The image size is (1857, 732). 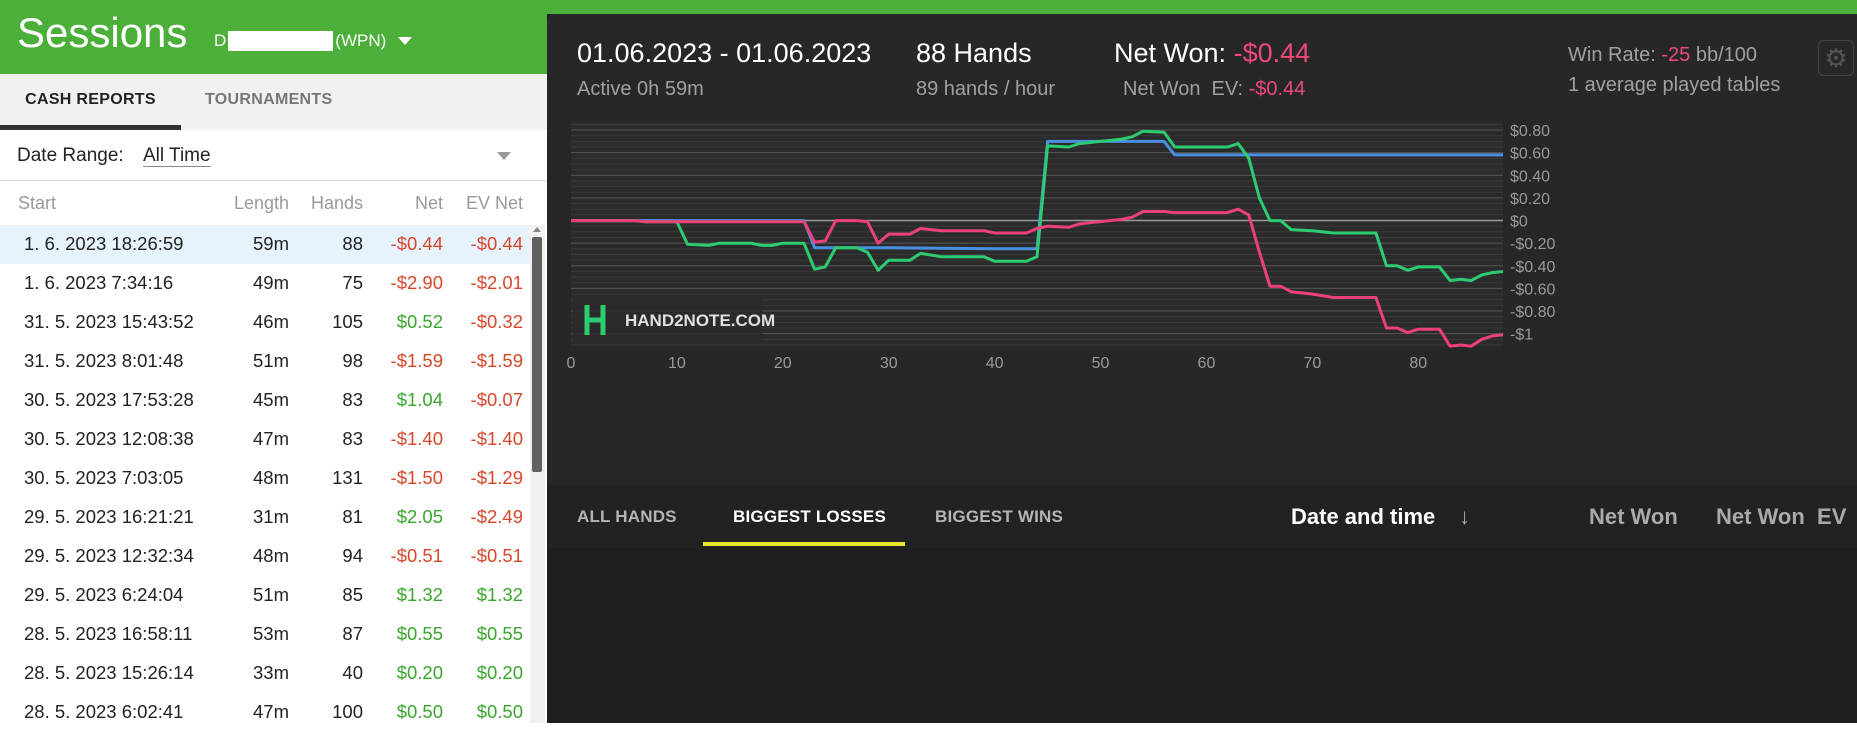 I want to click on cell-ev-net: $1.32, so click(x=499, y=594).